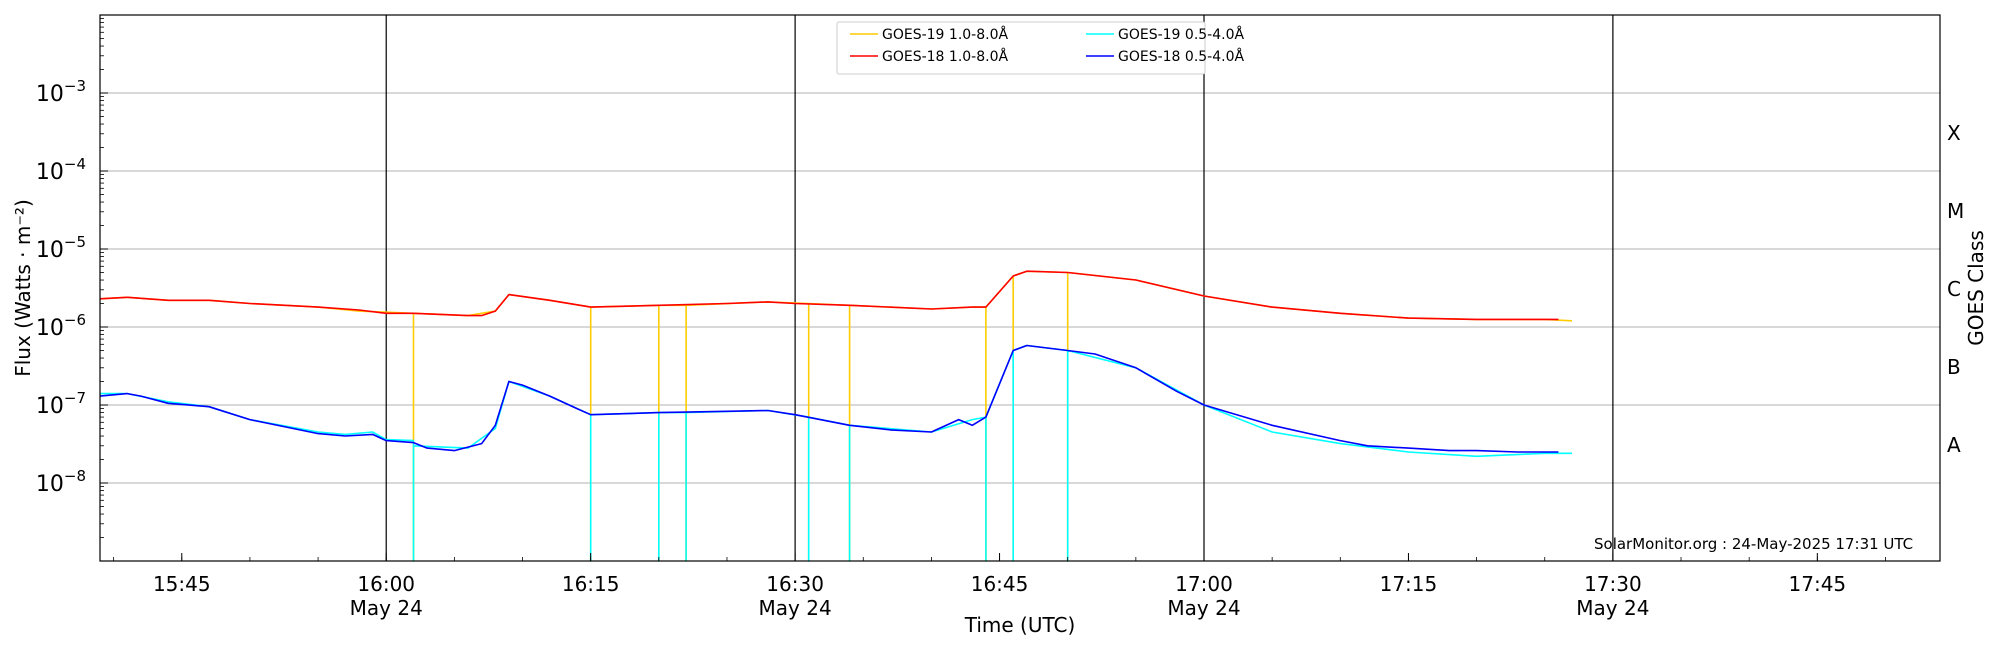 The height and width of the screenshot is (650, 2000). Describe the element at coordinates (1753, 544) in the screenshot. I see `source-annotation: SolarMonitor.org : 24-May-2025 17:31 UTC` at that location.